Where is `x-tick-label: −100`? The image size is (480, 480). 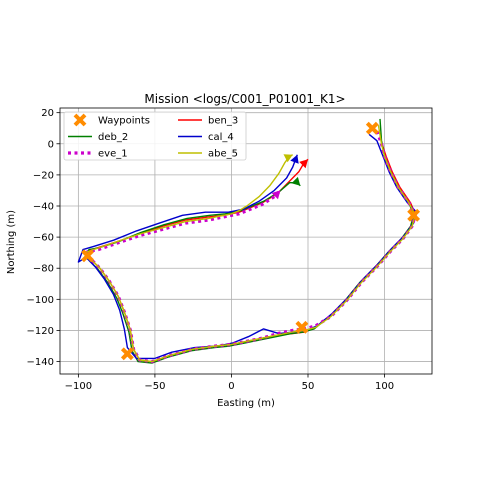
x-tick-label: −100 is located at coordinates (78, 386).